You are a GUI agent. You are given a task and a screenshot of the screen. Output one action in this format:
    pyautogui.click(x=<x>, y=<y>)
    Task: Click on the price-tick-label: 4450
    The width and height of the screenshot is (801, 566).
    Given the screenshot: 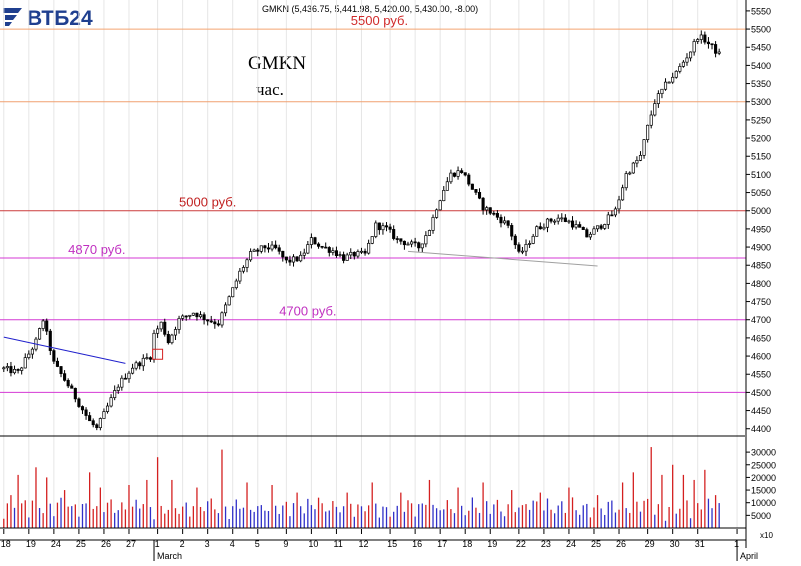 What is the action you would take?
    pyautogui.click(x=761, y=411)
    